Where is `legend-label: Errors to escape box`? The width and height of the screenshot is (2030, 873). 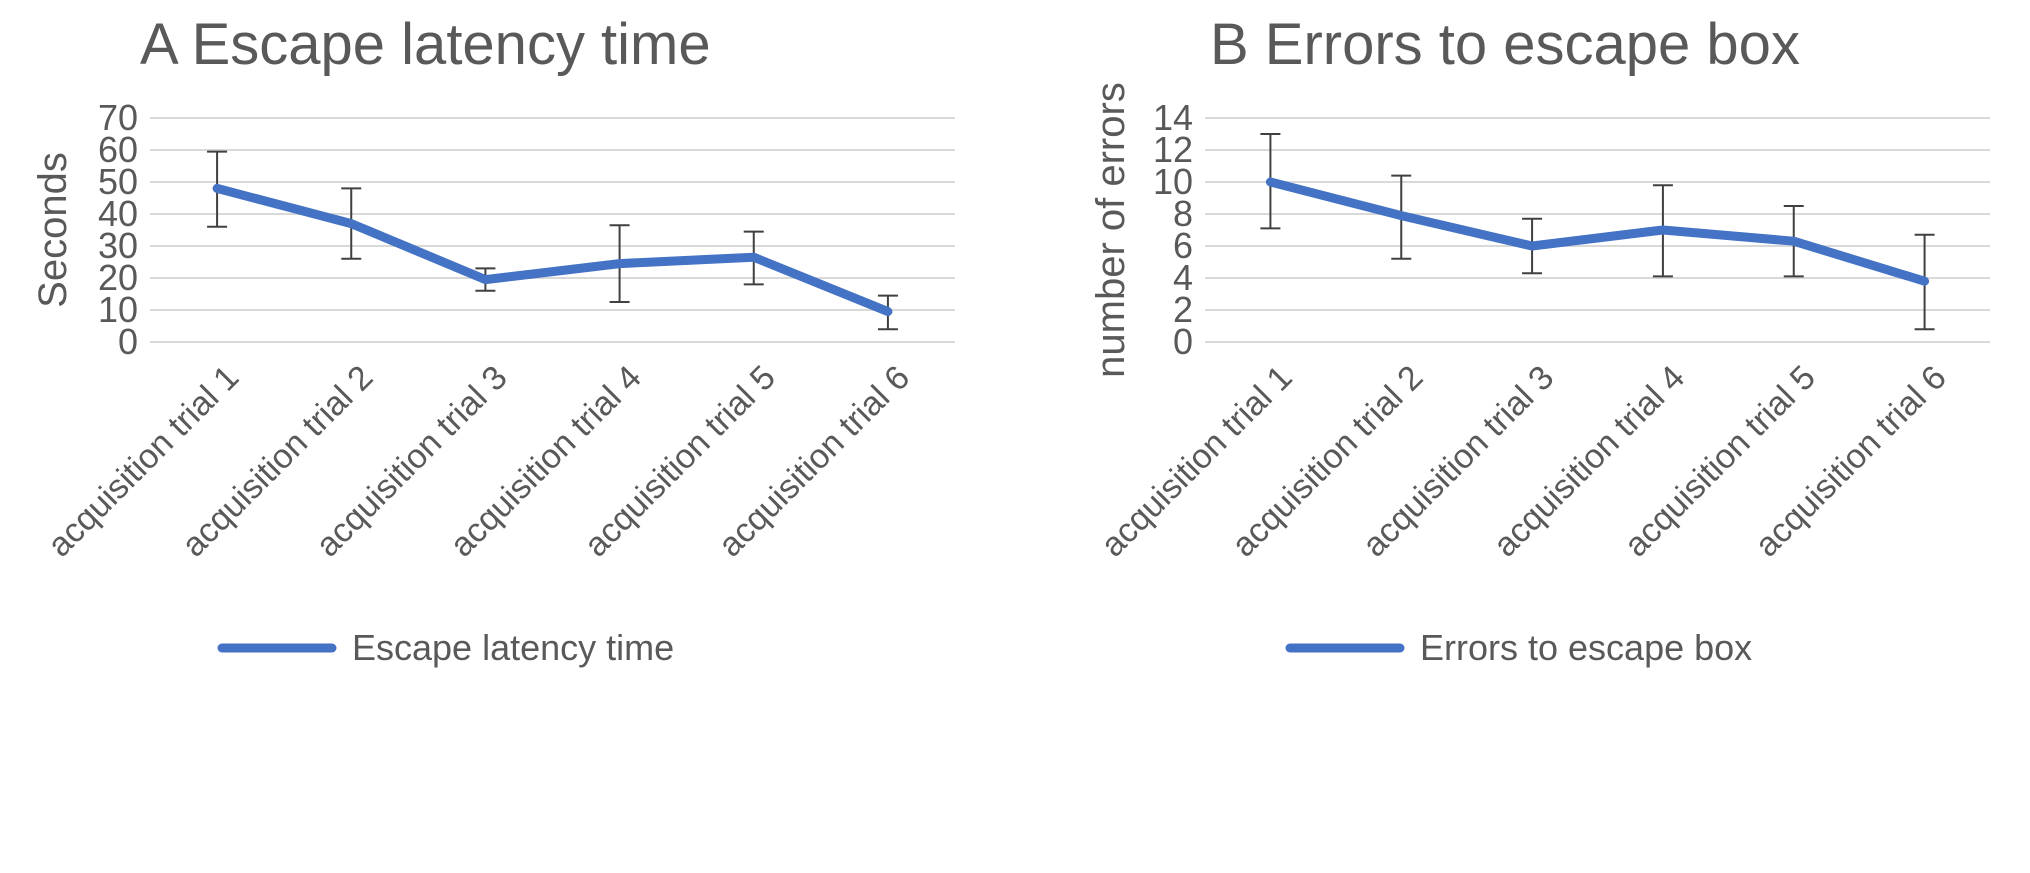 legend-label: Errors to escape box is located at coordinates (1586, 647).